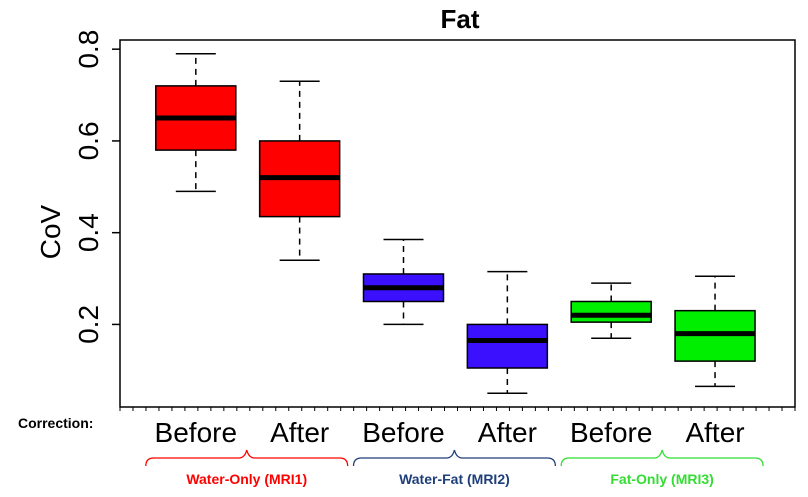 The height and width of the screenshot is (497, 808). I want to click on y-tick-label: 0.8, so click(88, 49).